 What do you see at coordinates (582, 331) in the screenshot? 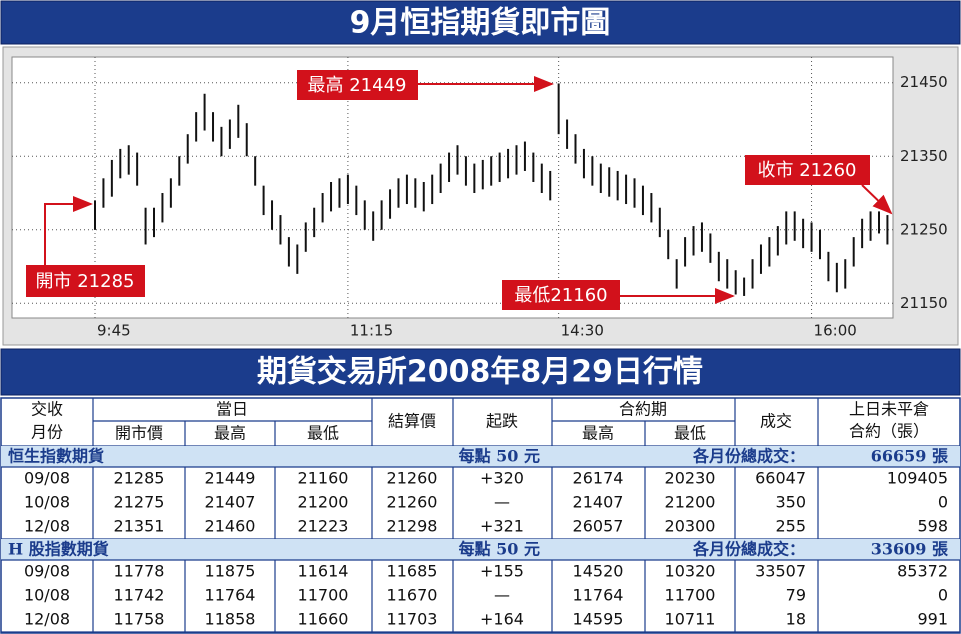
I see `x-tick-label: 14:30` at bounding box center [582, 331].